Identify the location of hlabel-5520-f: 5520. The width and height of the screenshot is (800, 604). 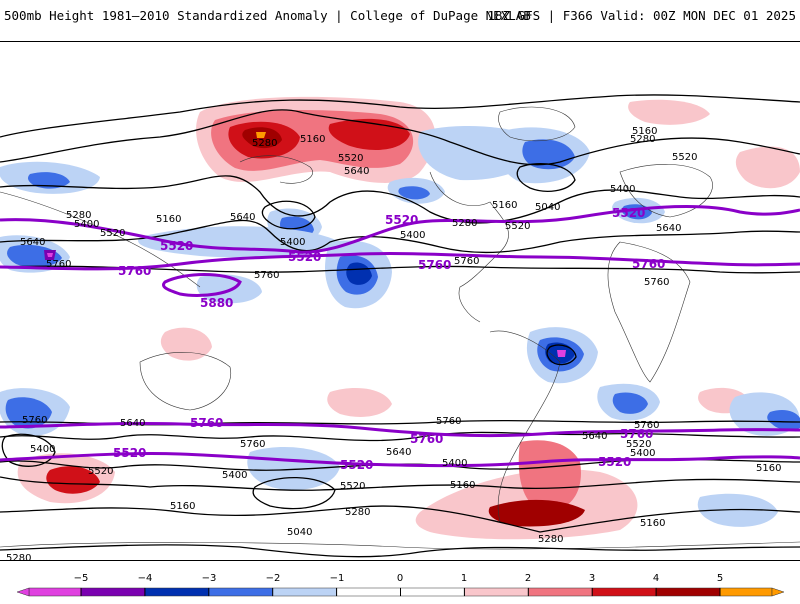
(356, 465).